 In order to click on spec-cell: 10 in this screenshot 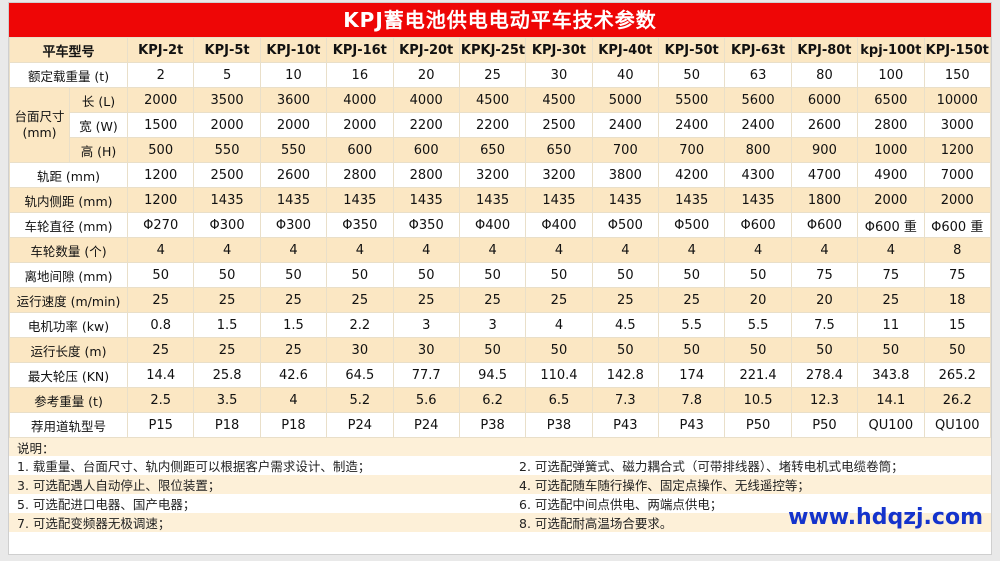, I will do `click(293, 75)`.